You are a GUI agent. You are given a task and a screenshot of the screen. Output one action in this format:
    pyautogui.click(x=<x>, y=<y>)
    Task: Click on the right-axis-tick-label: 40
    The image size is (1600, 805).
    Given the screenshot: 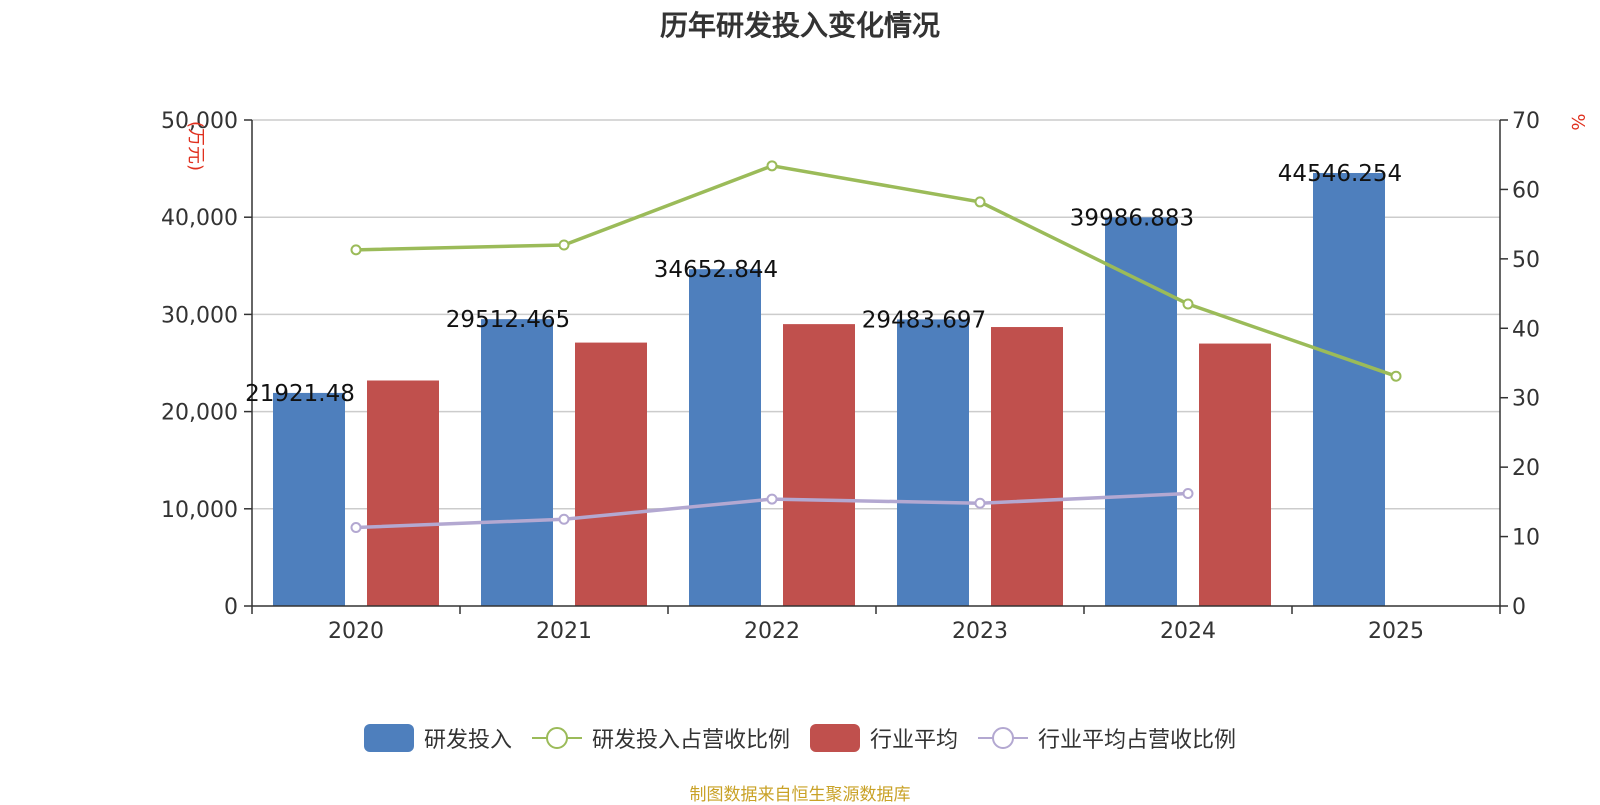 What is the action you would take?
    pyautogui.click(x=1526, y=329)
    